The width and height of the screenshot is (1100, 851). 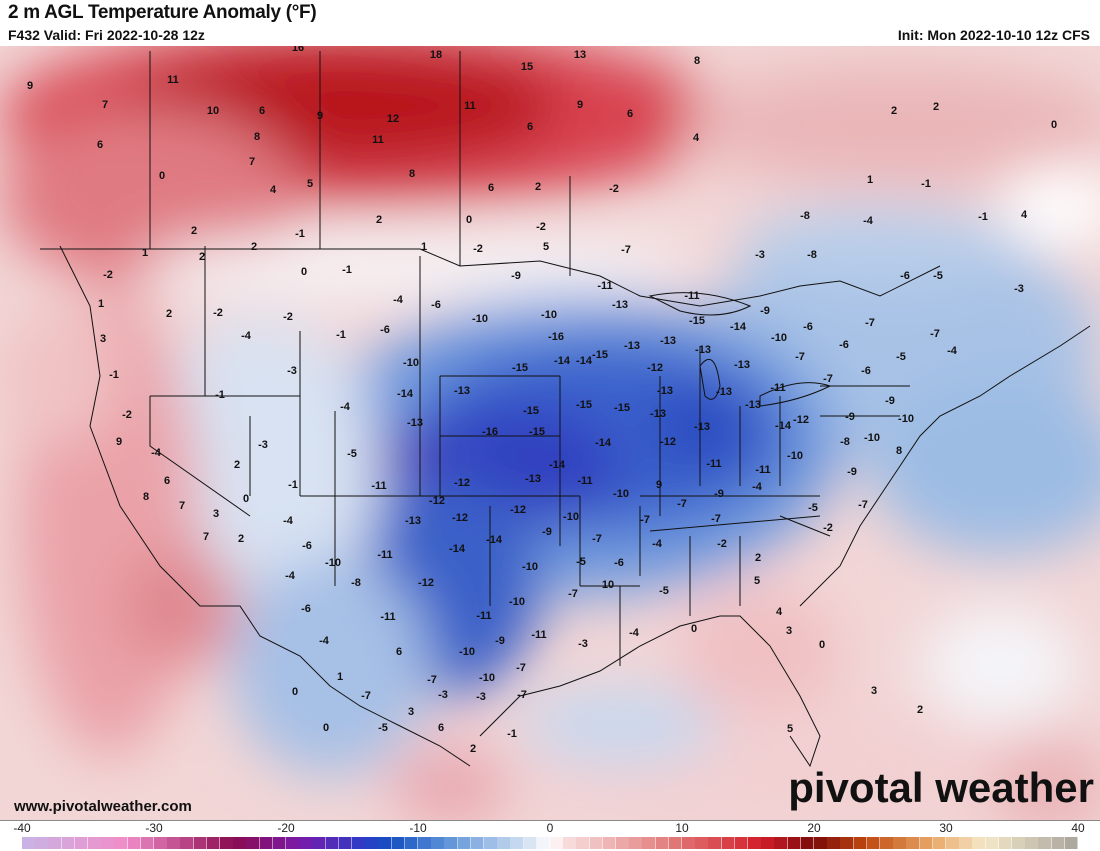 I want to click on anomaly-value-label: -5, so click(x=581, y=562).